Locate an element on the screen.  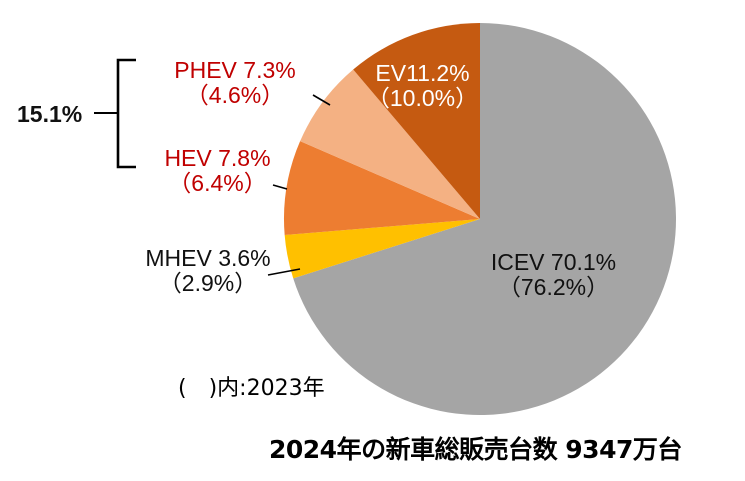
label-hev-2024: HEV 7.8% is located at coordinates (217, 158).